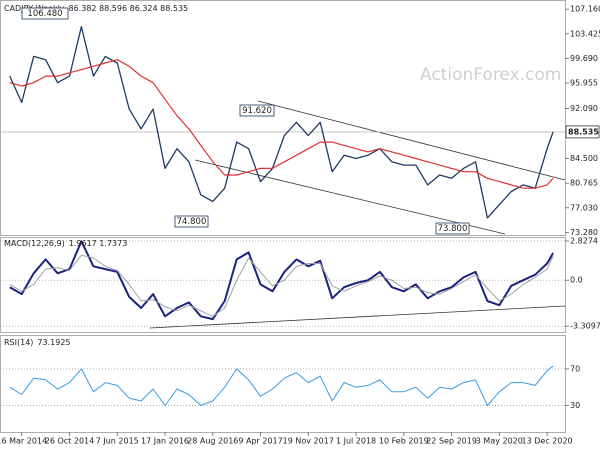 This screenshot has height=450, width=600. Describe the element at coordinates (18, 342) in the screenshot. I see `title: RSI(14)` at that location.